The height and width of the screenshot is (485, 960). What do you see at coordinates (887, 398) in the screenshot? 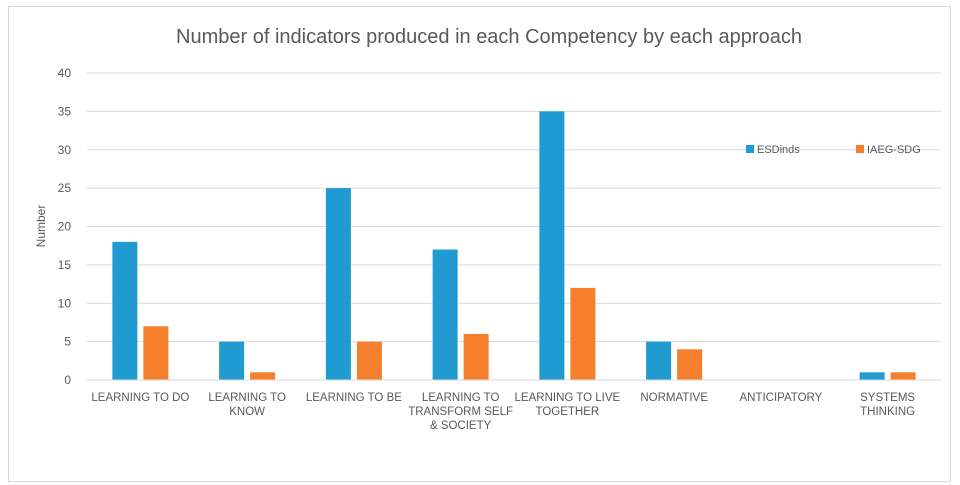
I see `x-category-label-line: SYSTEMS` at bounding box center [887, 398].